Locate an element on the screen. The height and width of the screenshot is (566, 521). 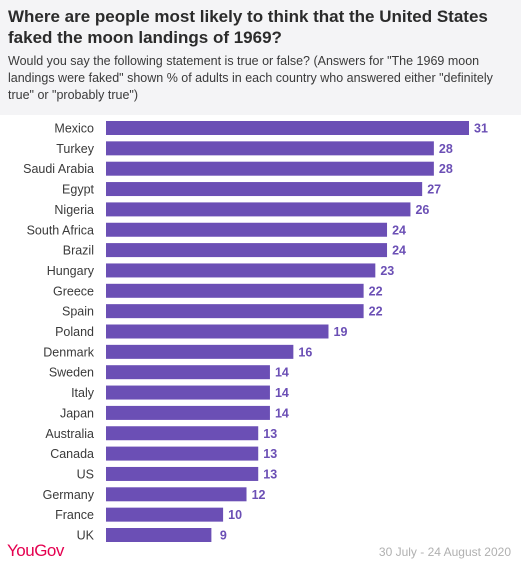
value-label-brazil: 24 is located at coordinates (399, 251).